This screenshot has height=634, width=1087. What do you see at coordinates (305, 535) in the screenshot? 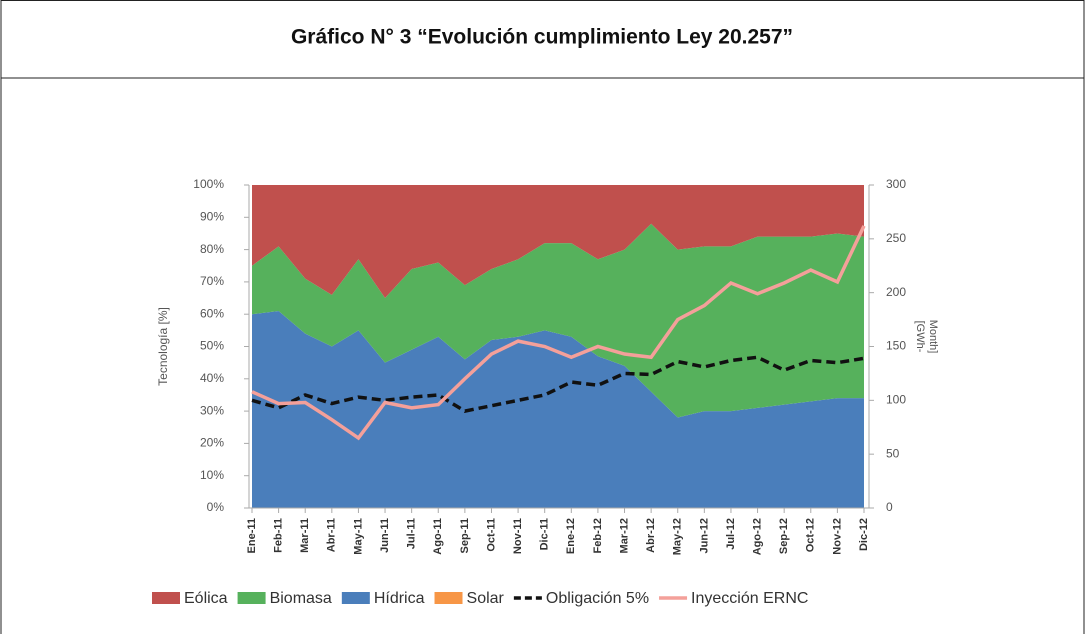
I see `x-tick-label: Mar-11` at bounding box center [305, 535].